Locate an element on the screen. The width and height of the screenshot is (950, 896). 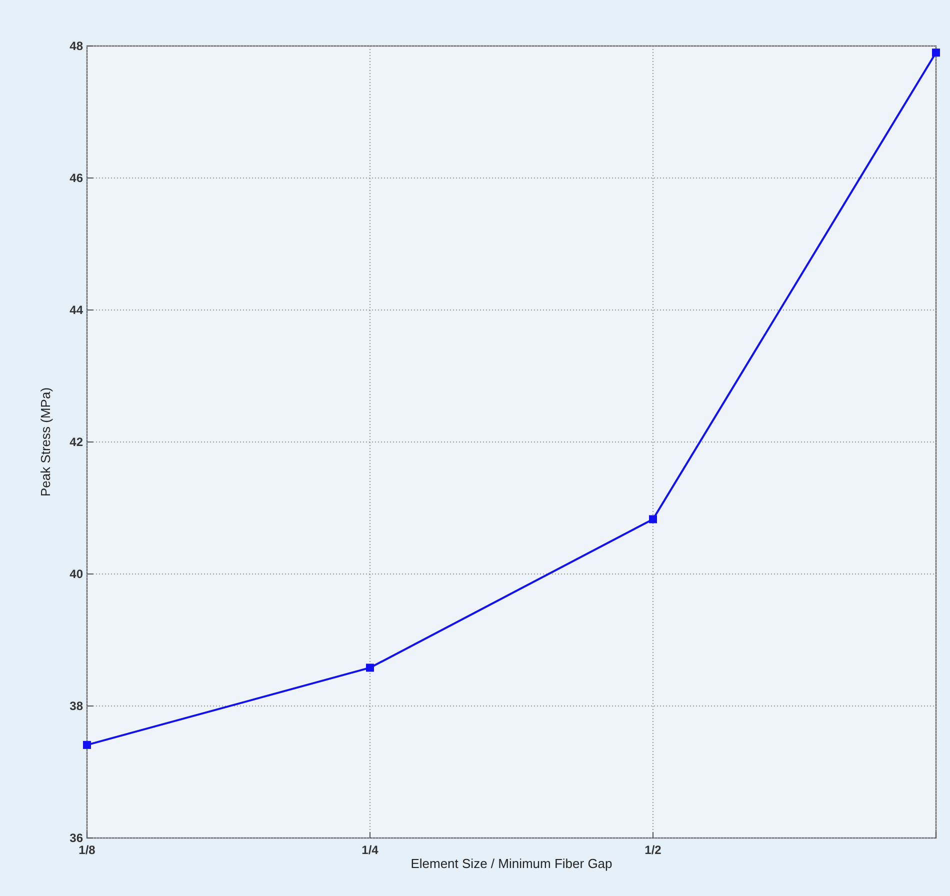
y-tick-label: 48 is located at coordinates (77, 46).